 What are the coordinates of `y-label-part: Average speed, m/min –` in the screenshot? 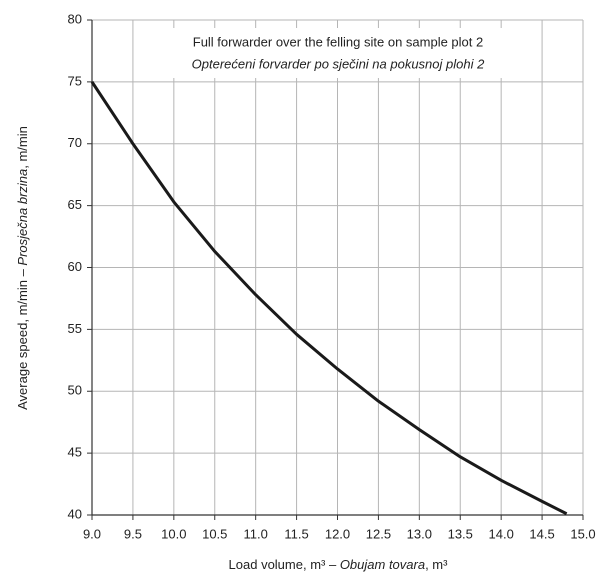 It's located at (22, 338).